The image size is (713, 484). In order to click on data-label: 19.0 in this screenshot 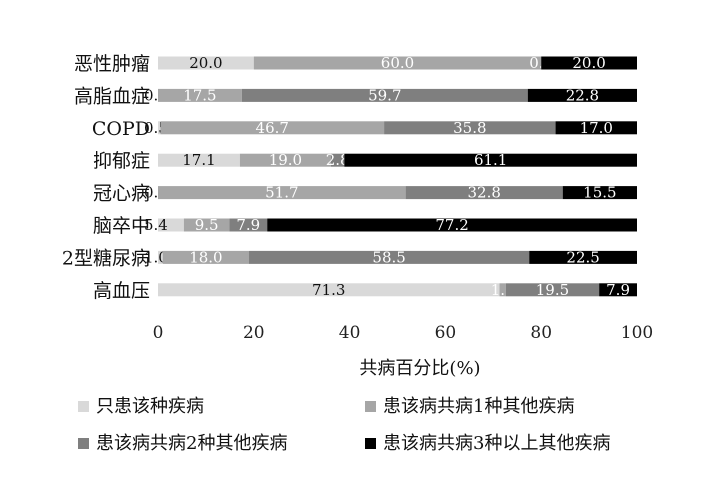, I will do `click(285, 160)`.